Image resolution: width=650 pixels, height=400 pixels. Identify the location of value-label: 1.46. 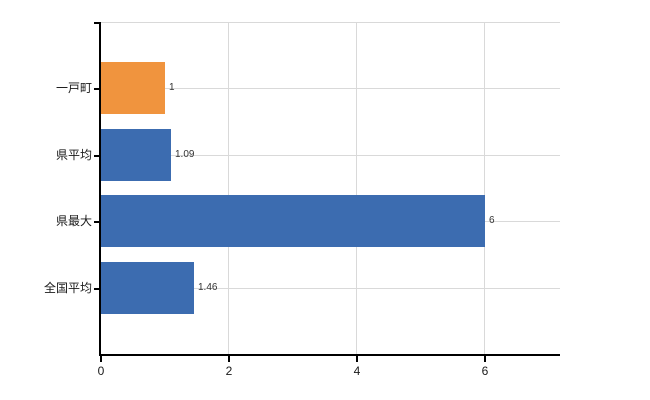
(208, 287).